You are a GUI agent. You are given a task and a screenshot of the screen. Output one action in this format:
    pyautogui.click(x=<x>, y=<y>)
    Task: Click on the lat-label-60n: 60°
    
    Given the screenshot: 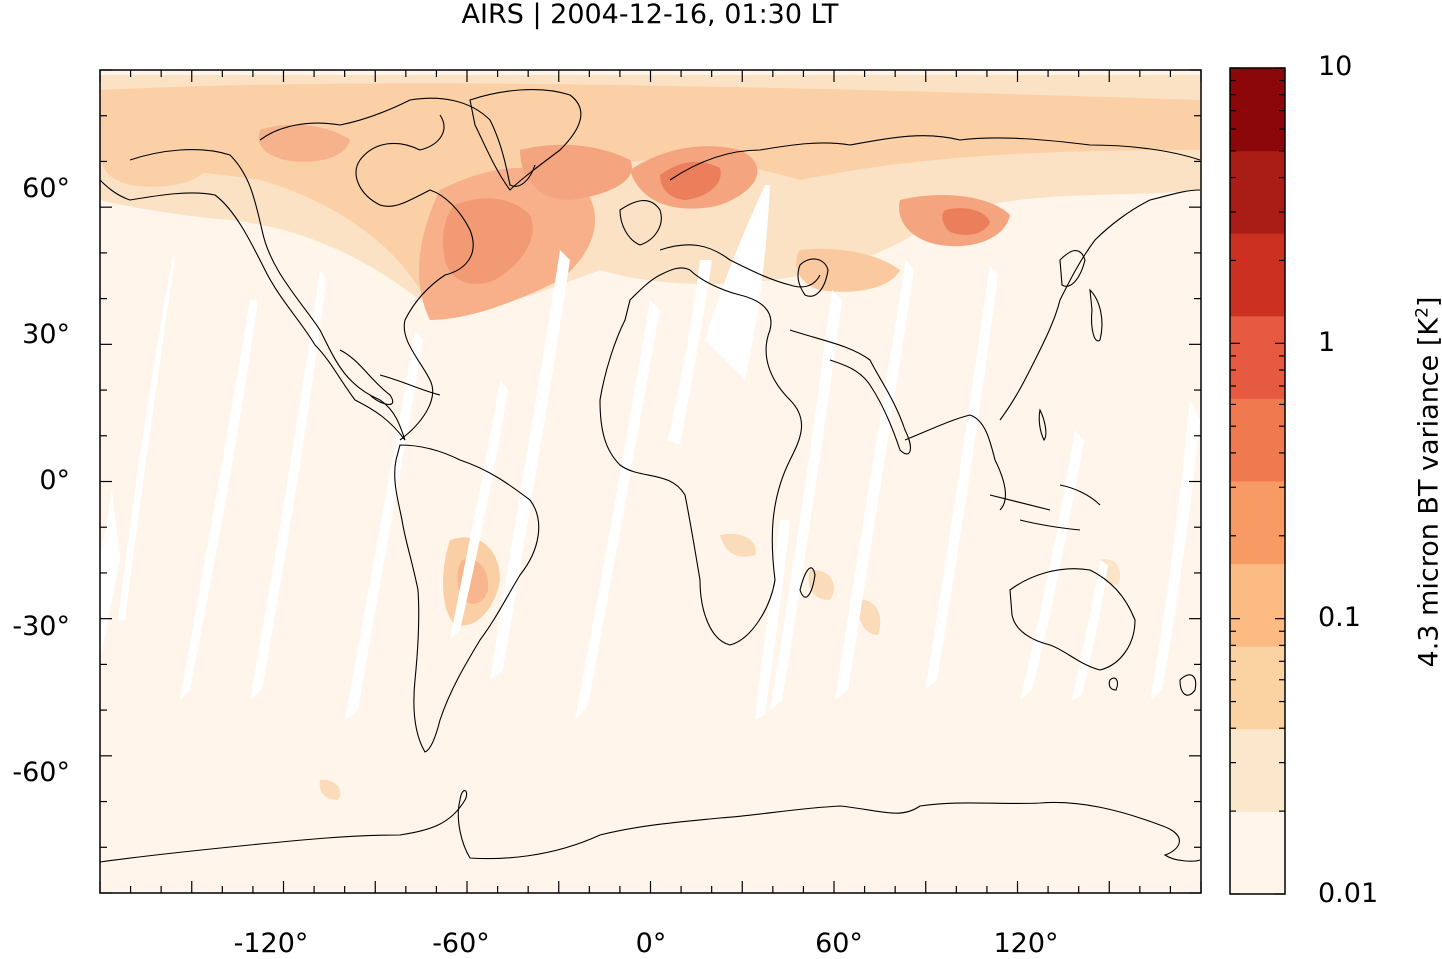 What is the action you would take?
    pyautogui.click(x=35, y=189)
    